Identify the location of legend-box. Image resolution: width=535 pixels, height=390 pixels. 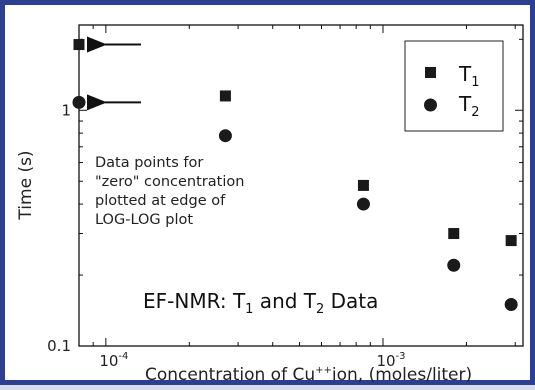
(454, 86).